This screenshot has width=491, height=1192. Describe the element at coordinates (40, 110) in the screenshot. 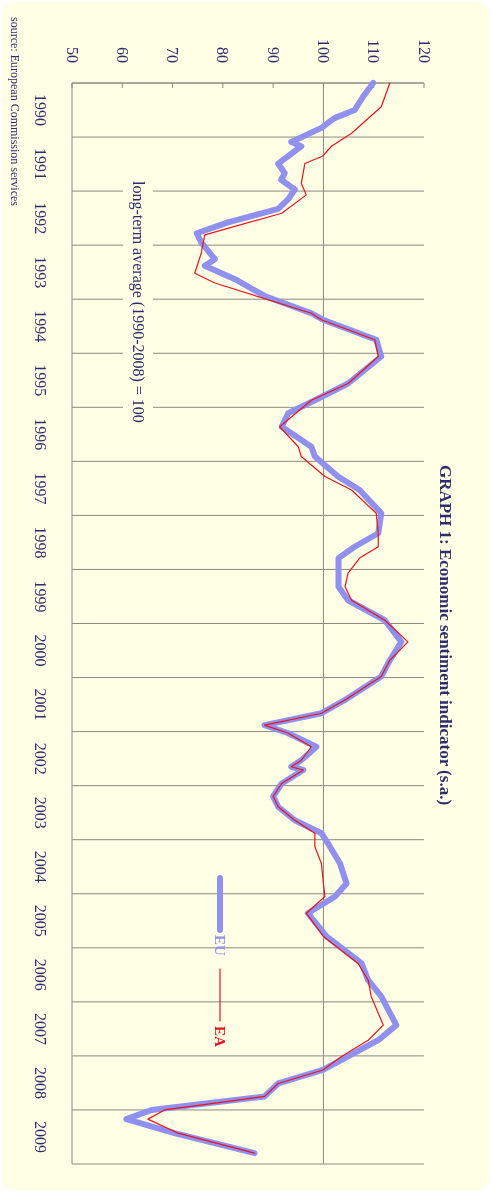

I see `y-tick-label: 1990` at that location.